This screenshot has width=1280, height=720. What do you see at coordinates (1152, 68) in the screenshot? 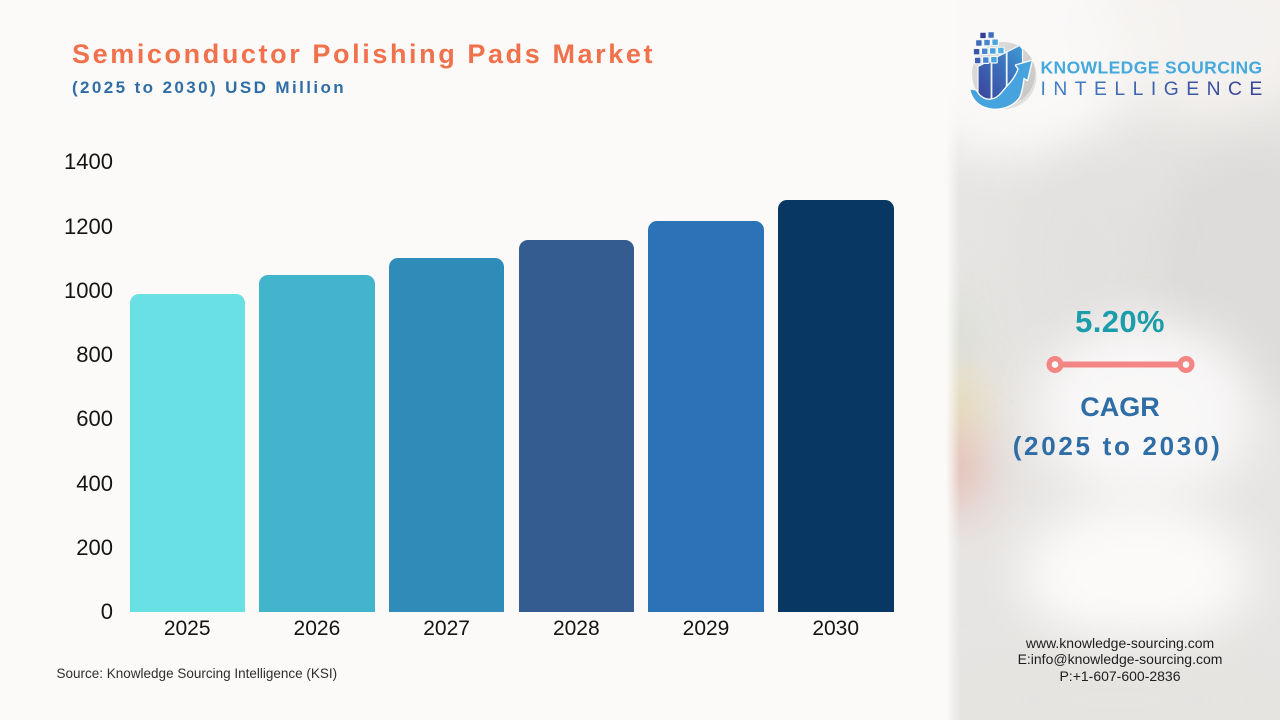
I see `svg-text: KNOWLEDGE SOURCING` at bounding box center [1152, 68].